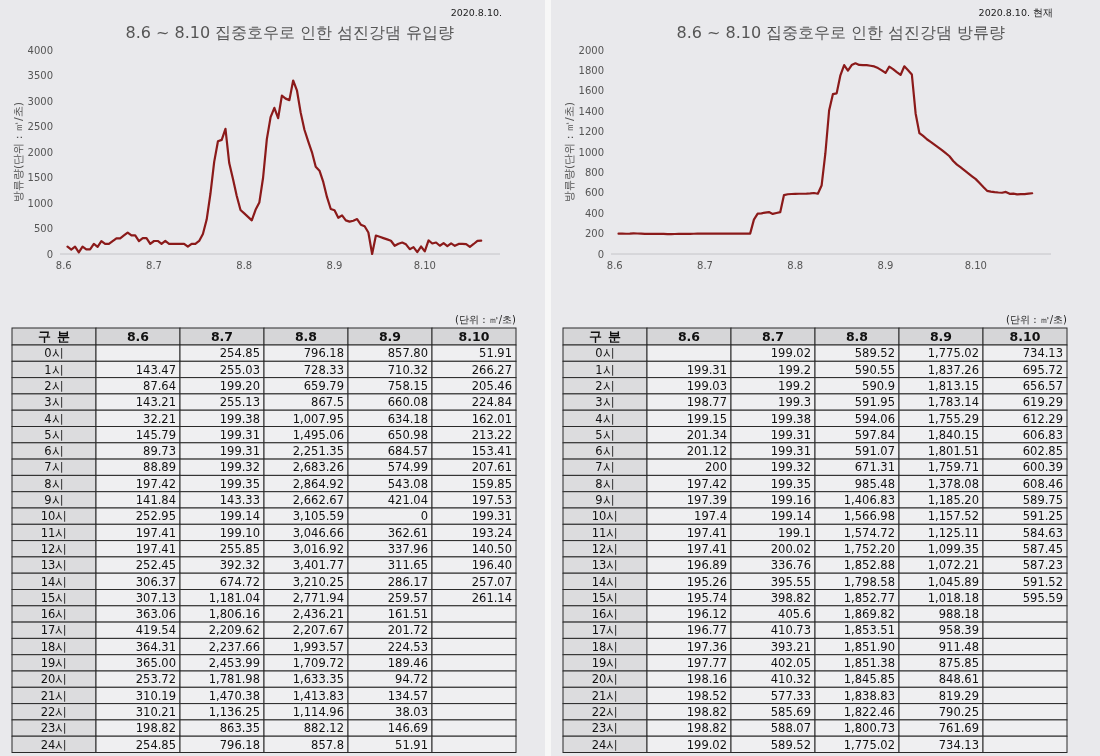  Describe the element at coordinates (605, 663) in the screenshot. I see `y-tick-label: 19시` at that location.